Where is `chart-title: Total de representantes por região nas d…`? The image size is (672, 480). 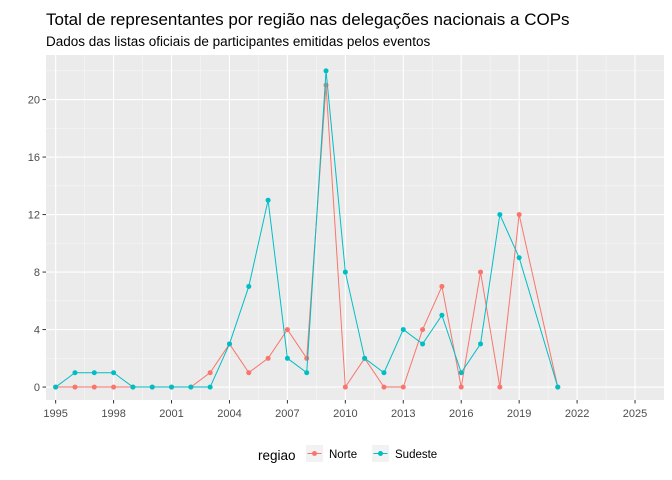 chart-title: Total de representantes por região nas d… is located at coordinates (308, 19).